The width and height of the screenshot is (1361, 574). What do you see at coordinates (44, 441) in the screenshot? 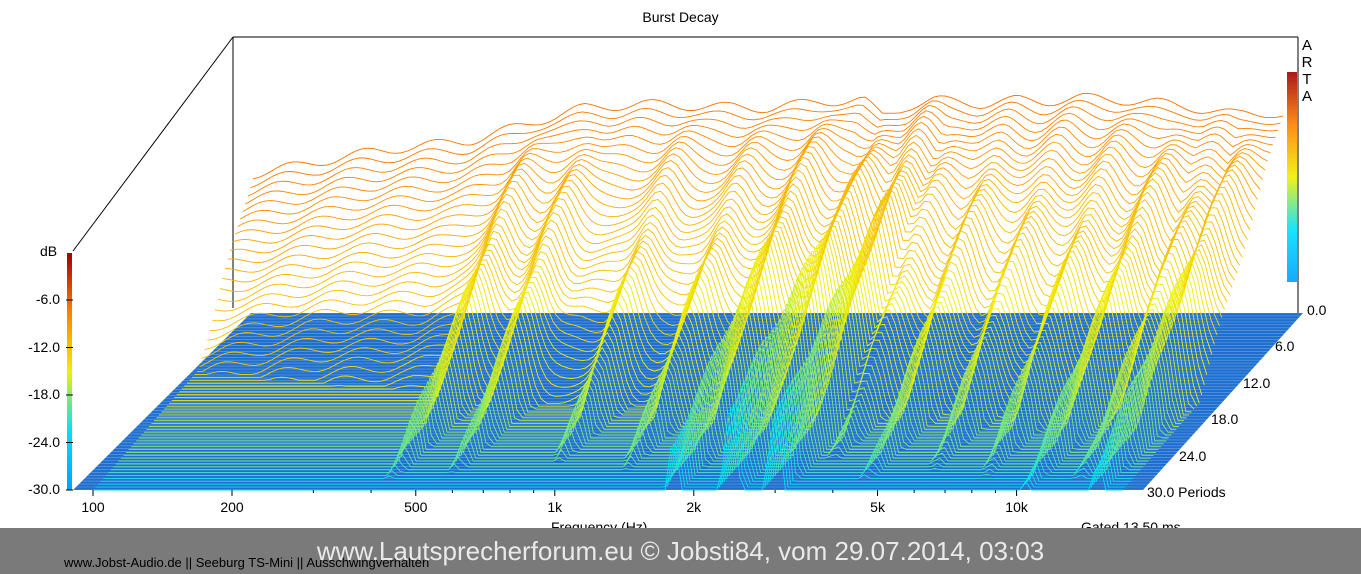
I see `colorbar-tick-label: -24.0` at bounding box center [44, 441].